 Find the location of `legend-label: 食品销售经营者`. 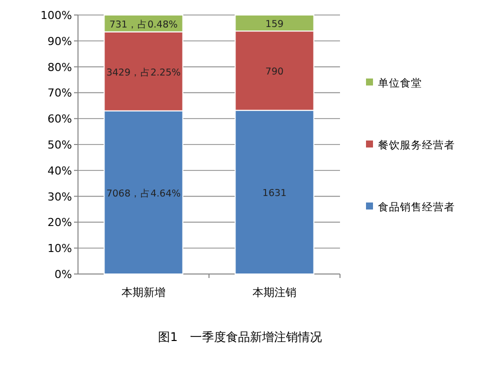

legend-label: 食品销售经营者 is located at coordinates (416, 207).